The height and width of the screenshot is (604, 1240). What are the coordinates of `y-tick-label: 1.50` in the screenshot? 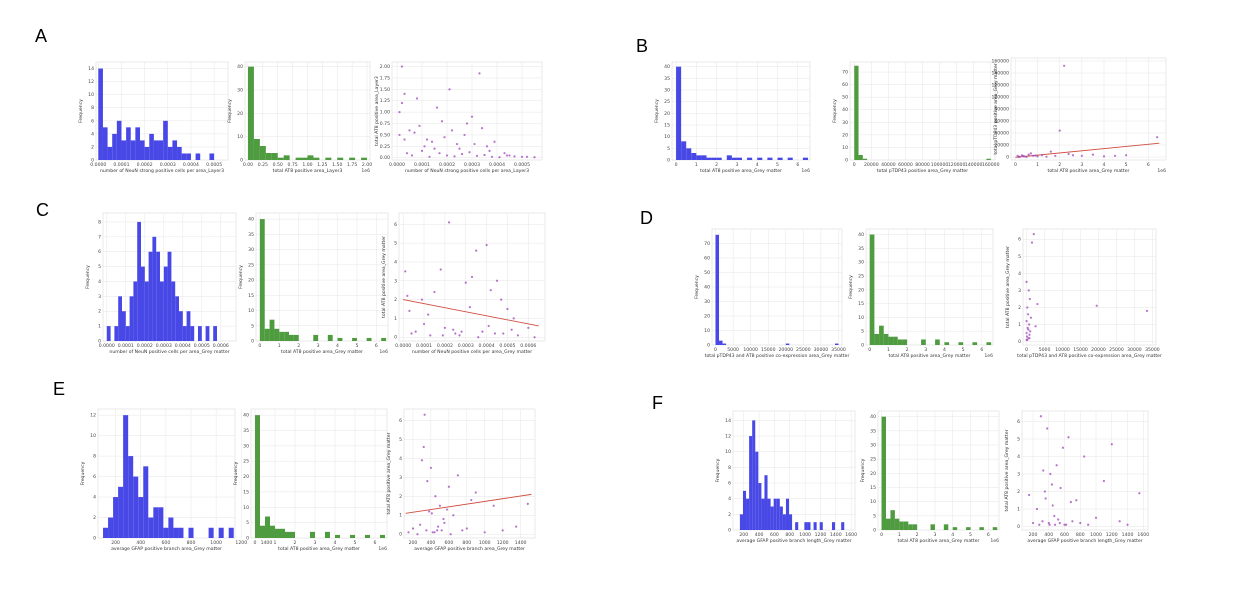 It's located at (385, 90).